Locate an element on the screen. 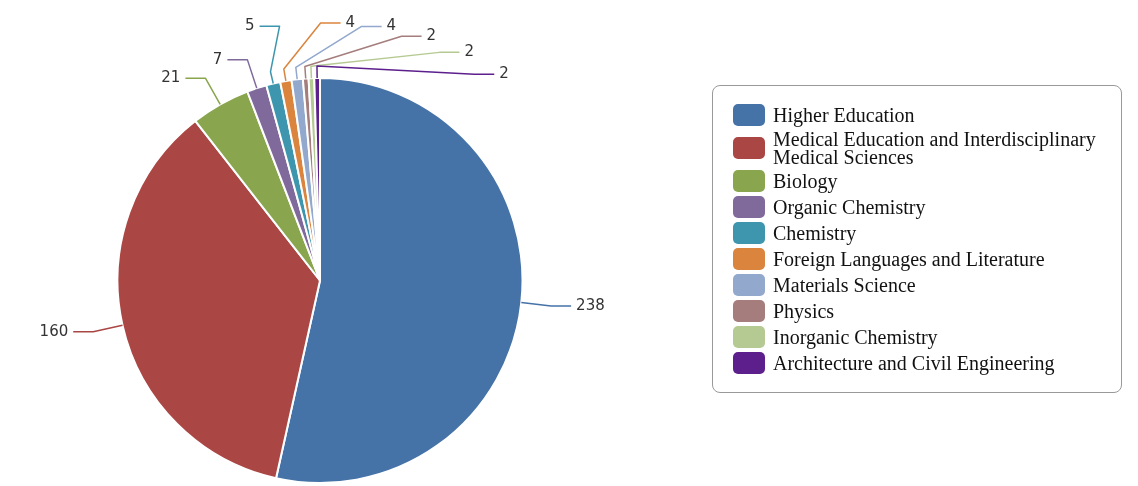 The width and height of the screenshot is (1138, 486). legend-label: Inorganic Chemistry is located at coordinates (855, 337).